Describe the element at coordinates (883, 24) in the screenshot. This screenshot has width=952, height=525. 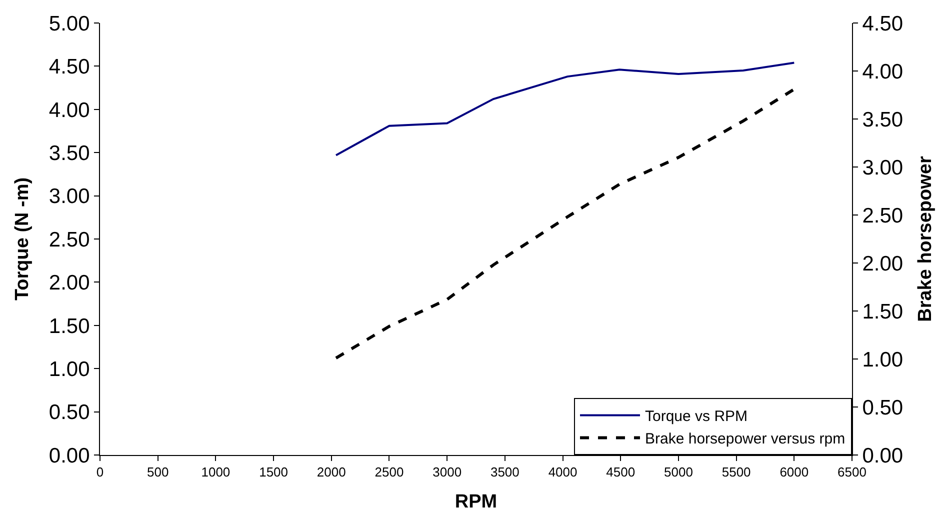
I see `y2-tick-label: 4.50` at that location.